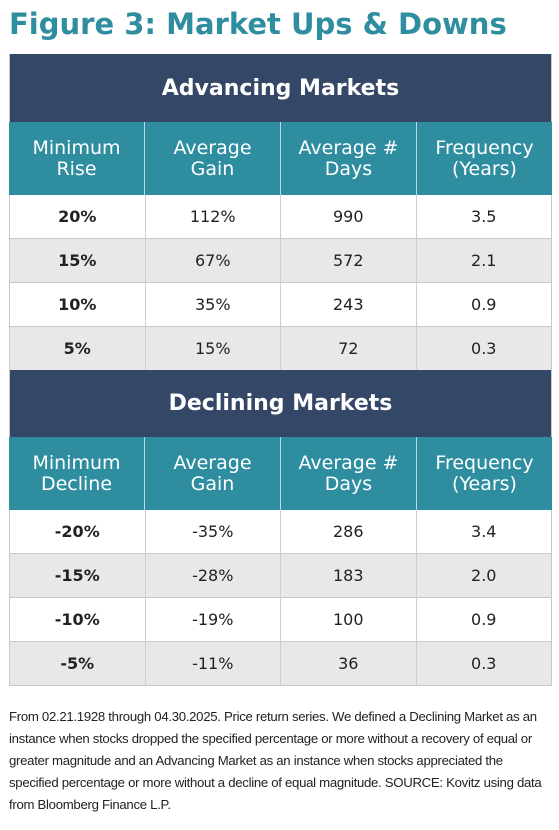  What do you see at coordinates (78, 575) in the screenshot?
I see `table-cell: -15%` at bounding box center [78, 575].